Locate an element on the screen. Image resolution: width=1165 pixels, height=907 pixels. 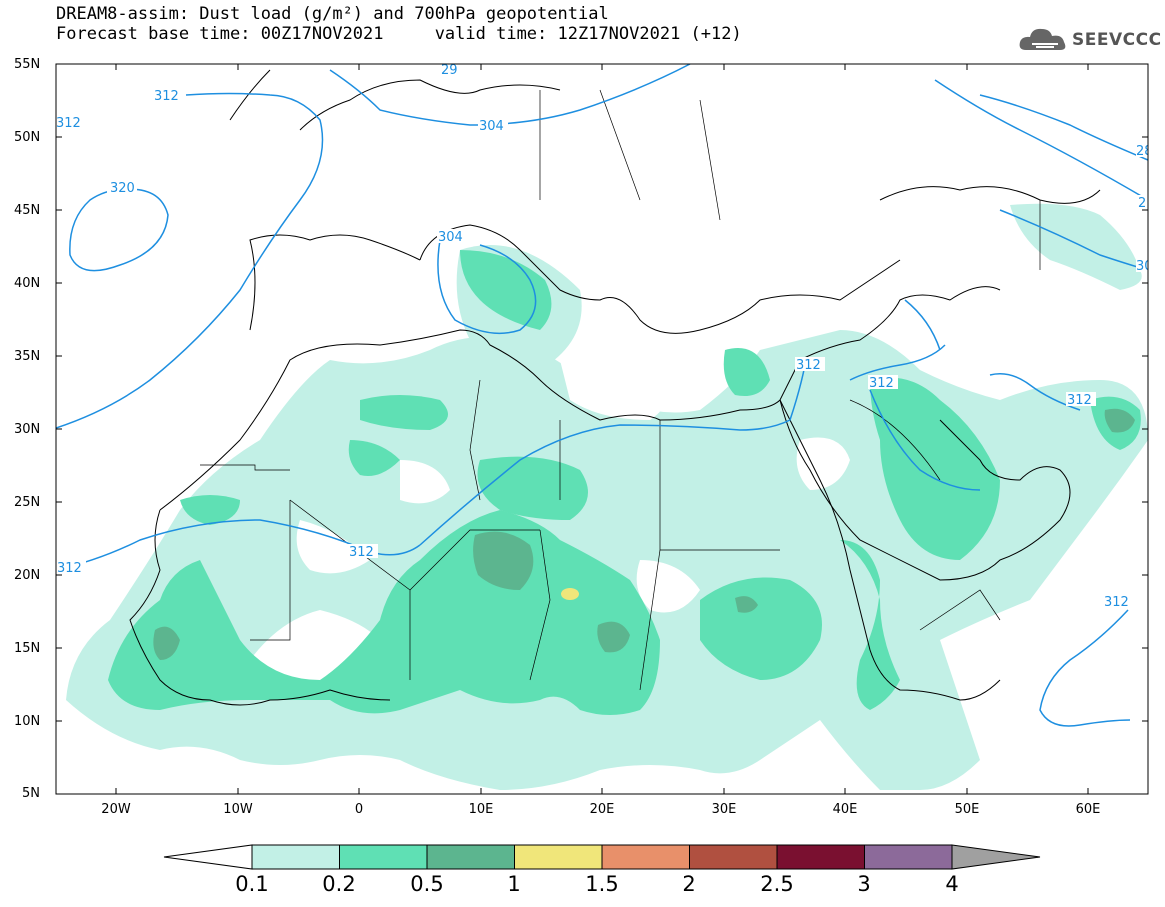
colorbar-label: 2 is located at coordinates (689, 884).